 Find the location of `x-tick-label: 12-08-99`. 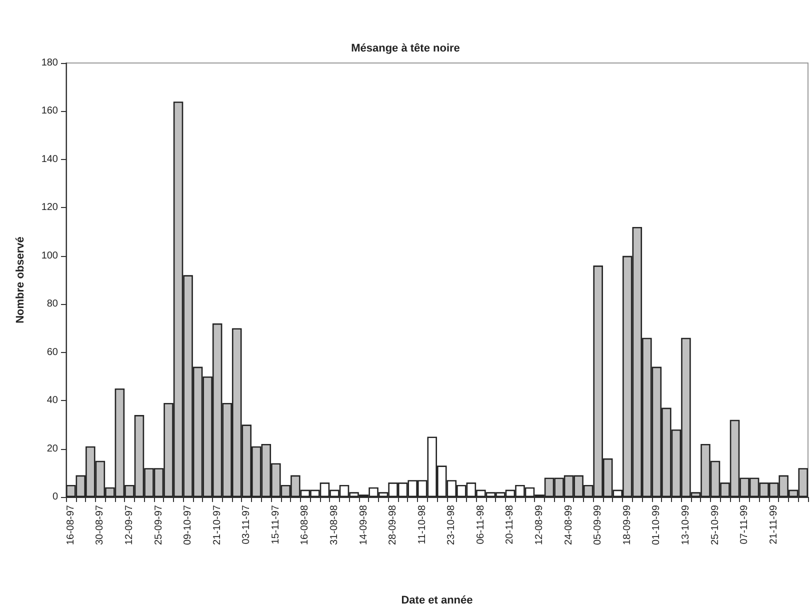

x-tick-label: 12-08-99 is located at coordinates (540, 525).